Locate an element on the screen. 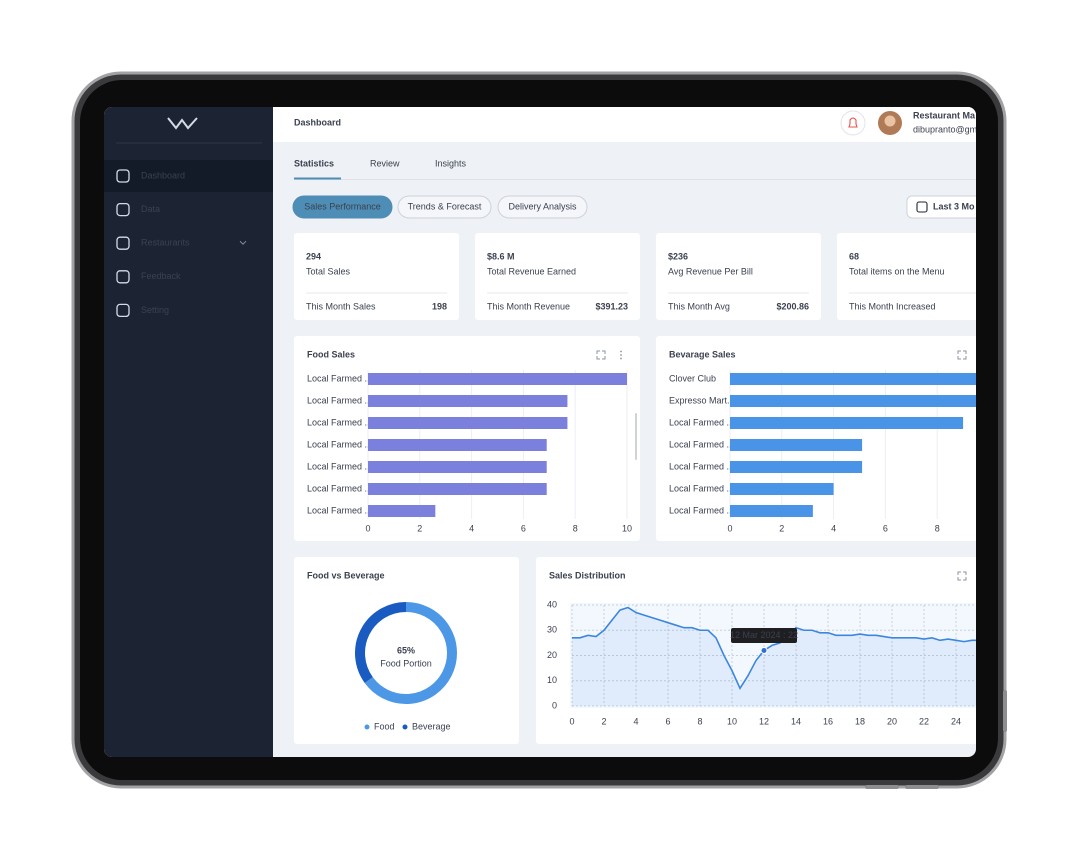  sidebar is located at coordinates (188, 432).